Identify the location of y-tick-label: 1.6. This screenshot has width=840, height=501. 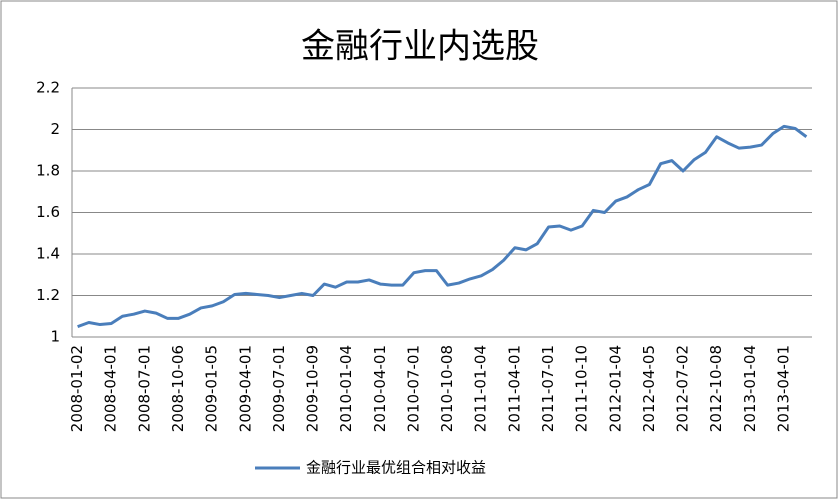
(48, 212).